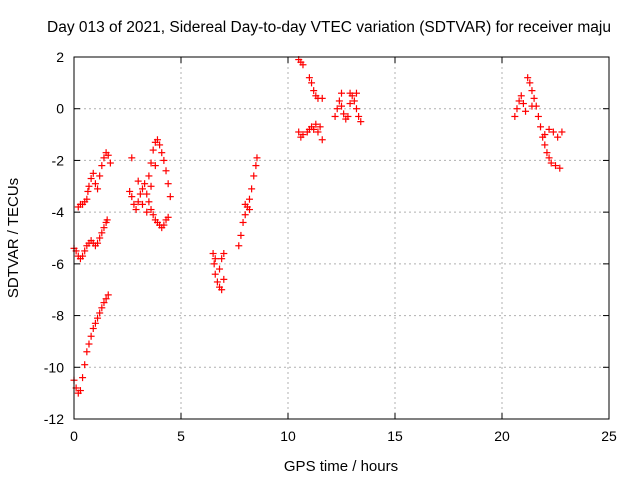 This screenshot has height=480, width=640. Describe the element at coordinates (58, 212) in the screenshot. I see `y-tick-label: -4` at that location.